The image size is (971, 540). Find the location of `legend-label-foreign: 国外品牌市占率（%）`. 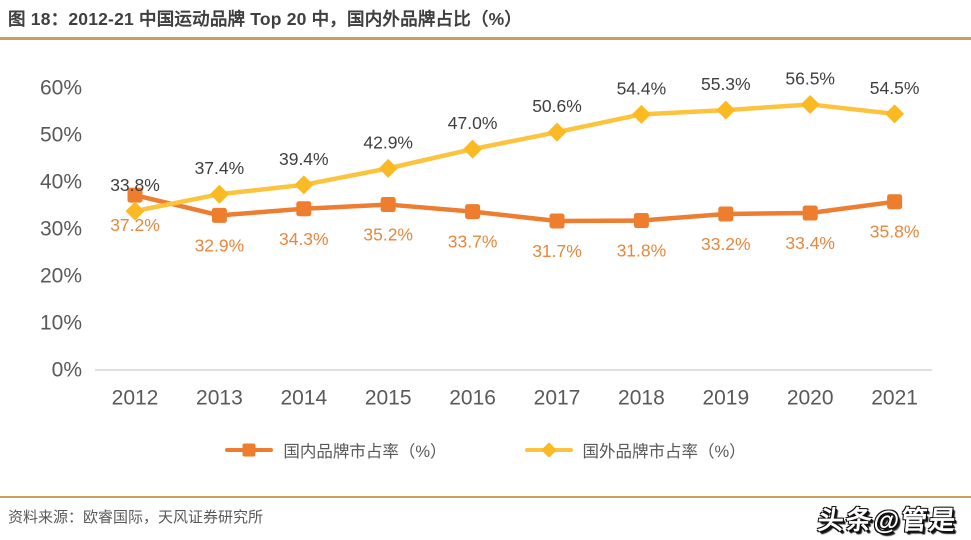

legend-label-foreign: 国外品牌市占率（%） is located at coordinates (664, 452).